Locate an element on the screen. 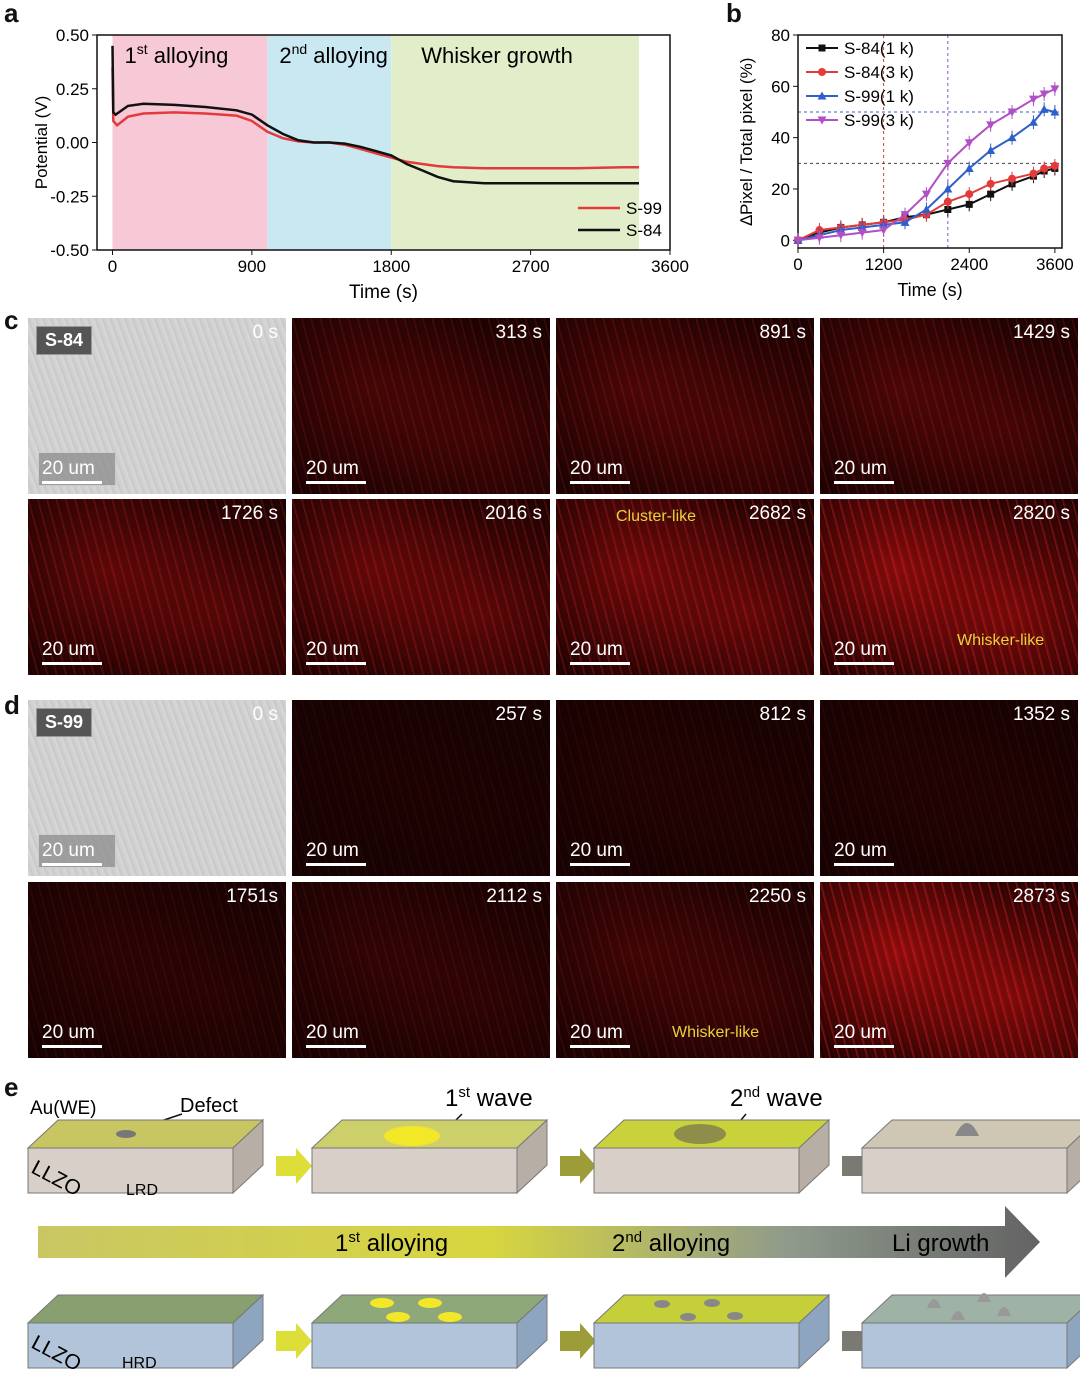 Image resolution: width=1080 pixels, height=1388 pixels. micrograph-tile: 2250 s 20 um is located at coordinates (685, 970).